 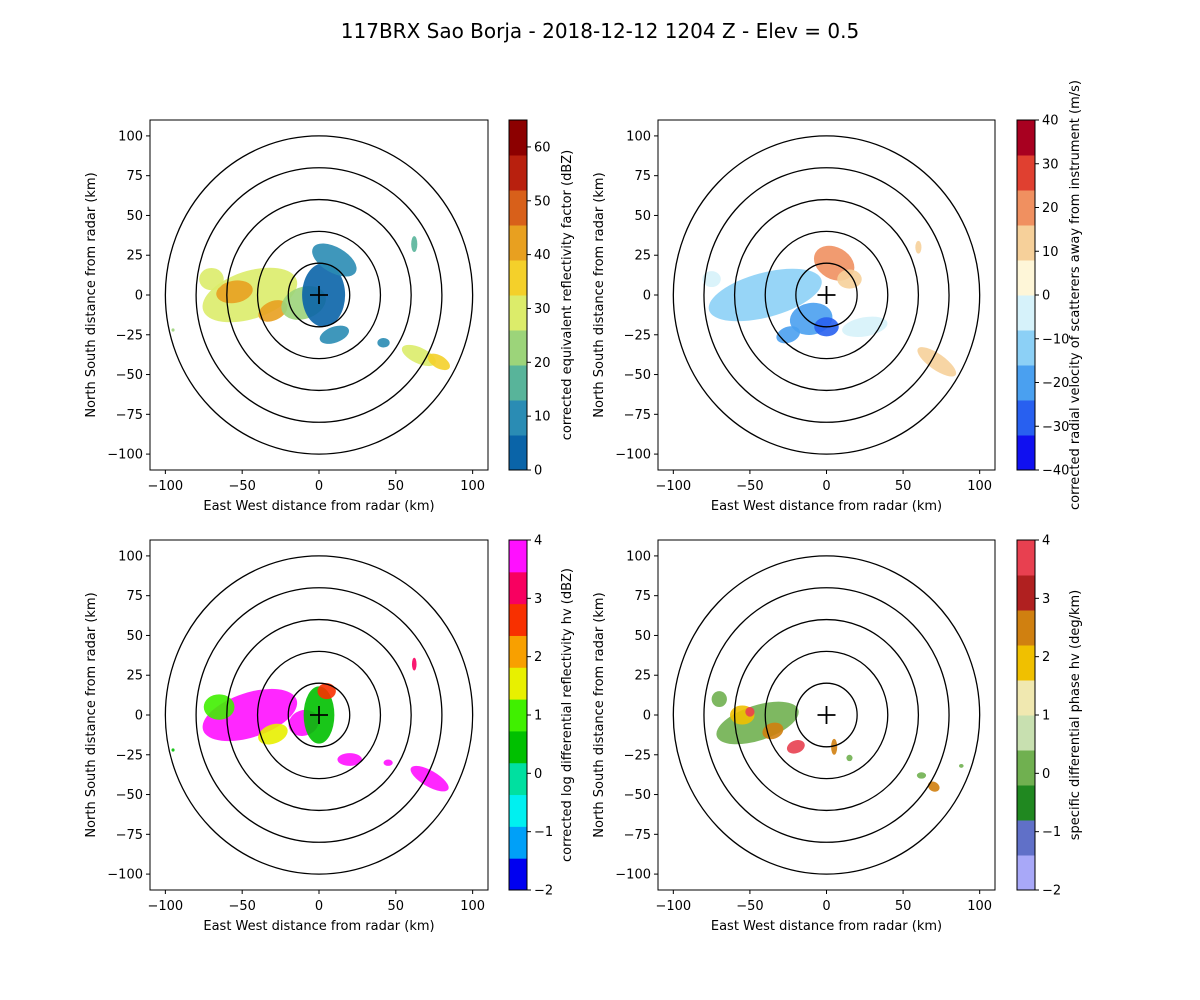 I want to click on colorbar-tick-label: −2, so click(x=1051, y=891).